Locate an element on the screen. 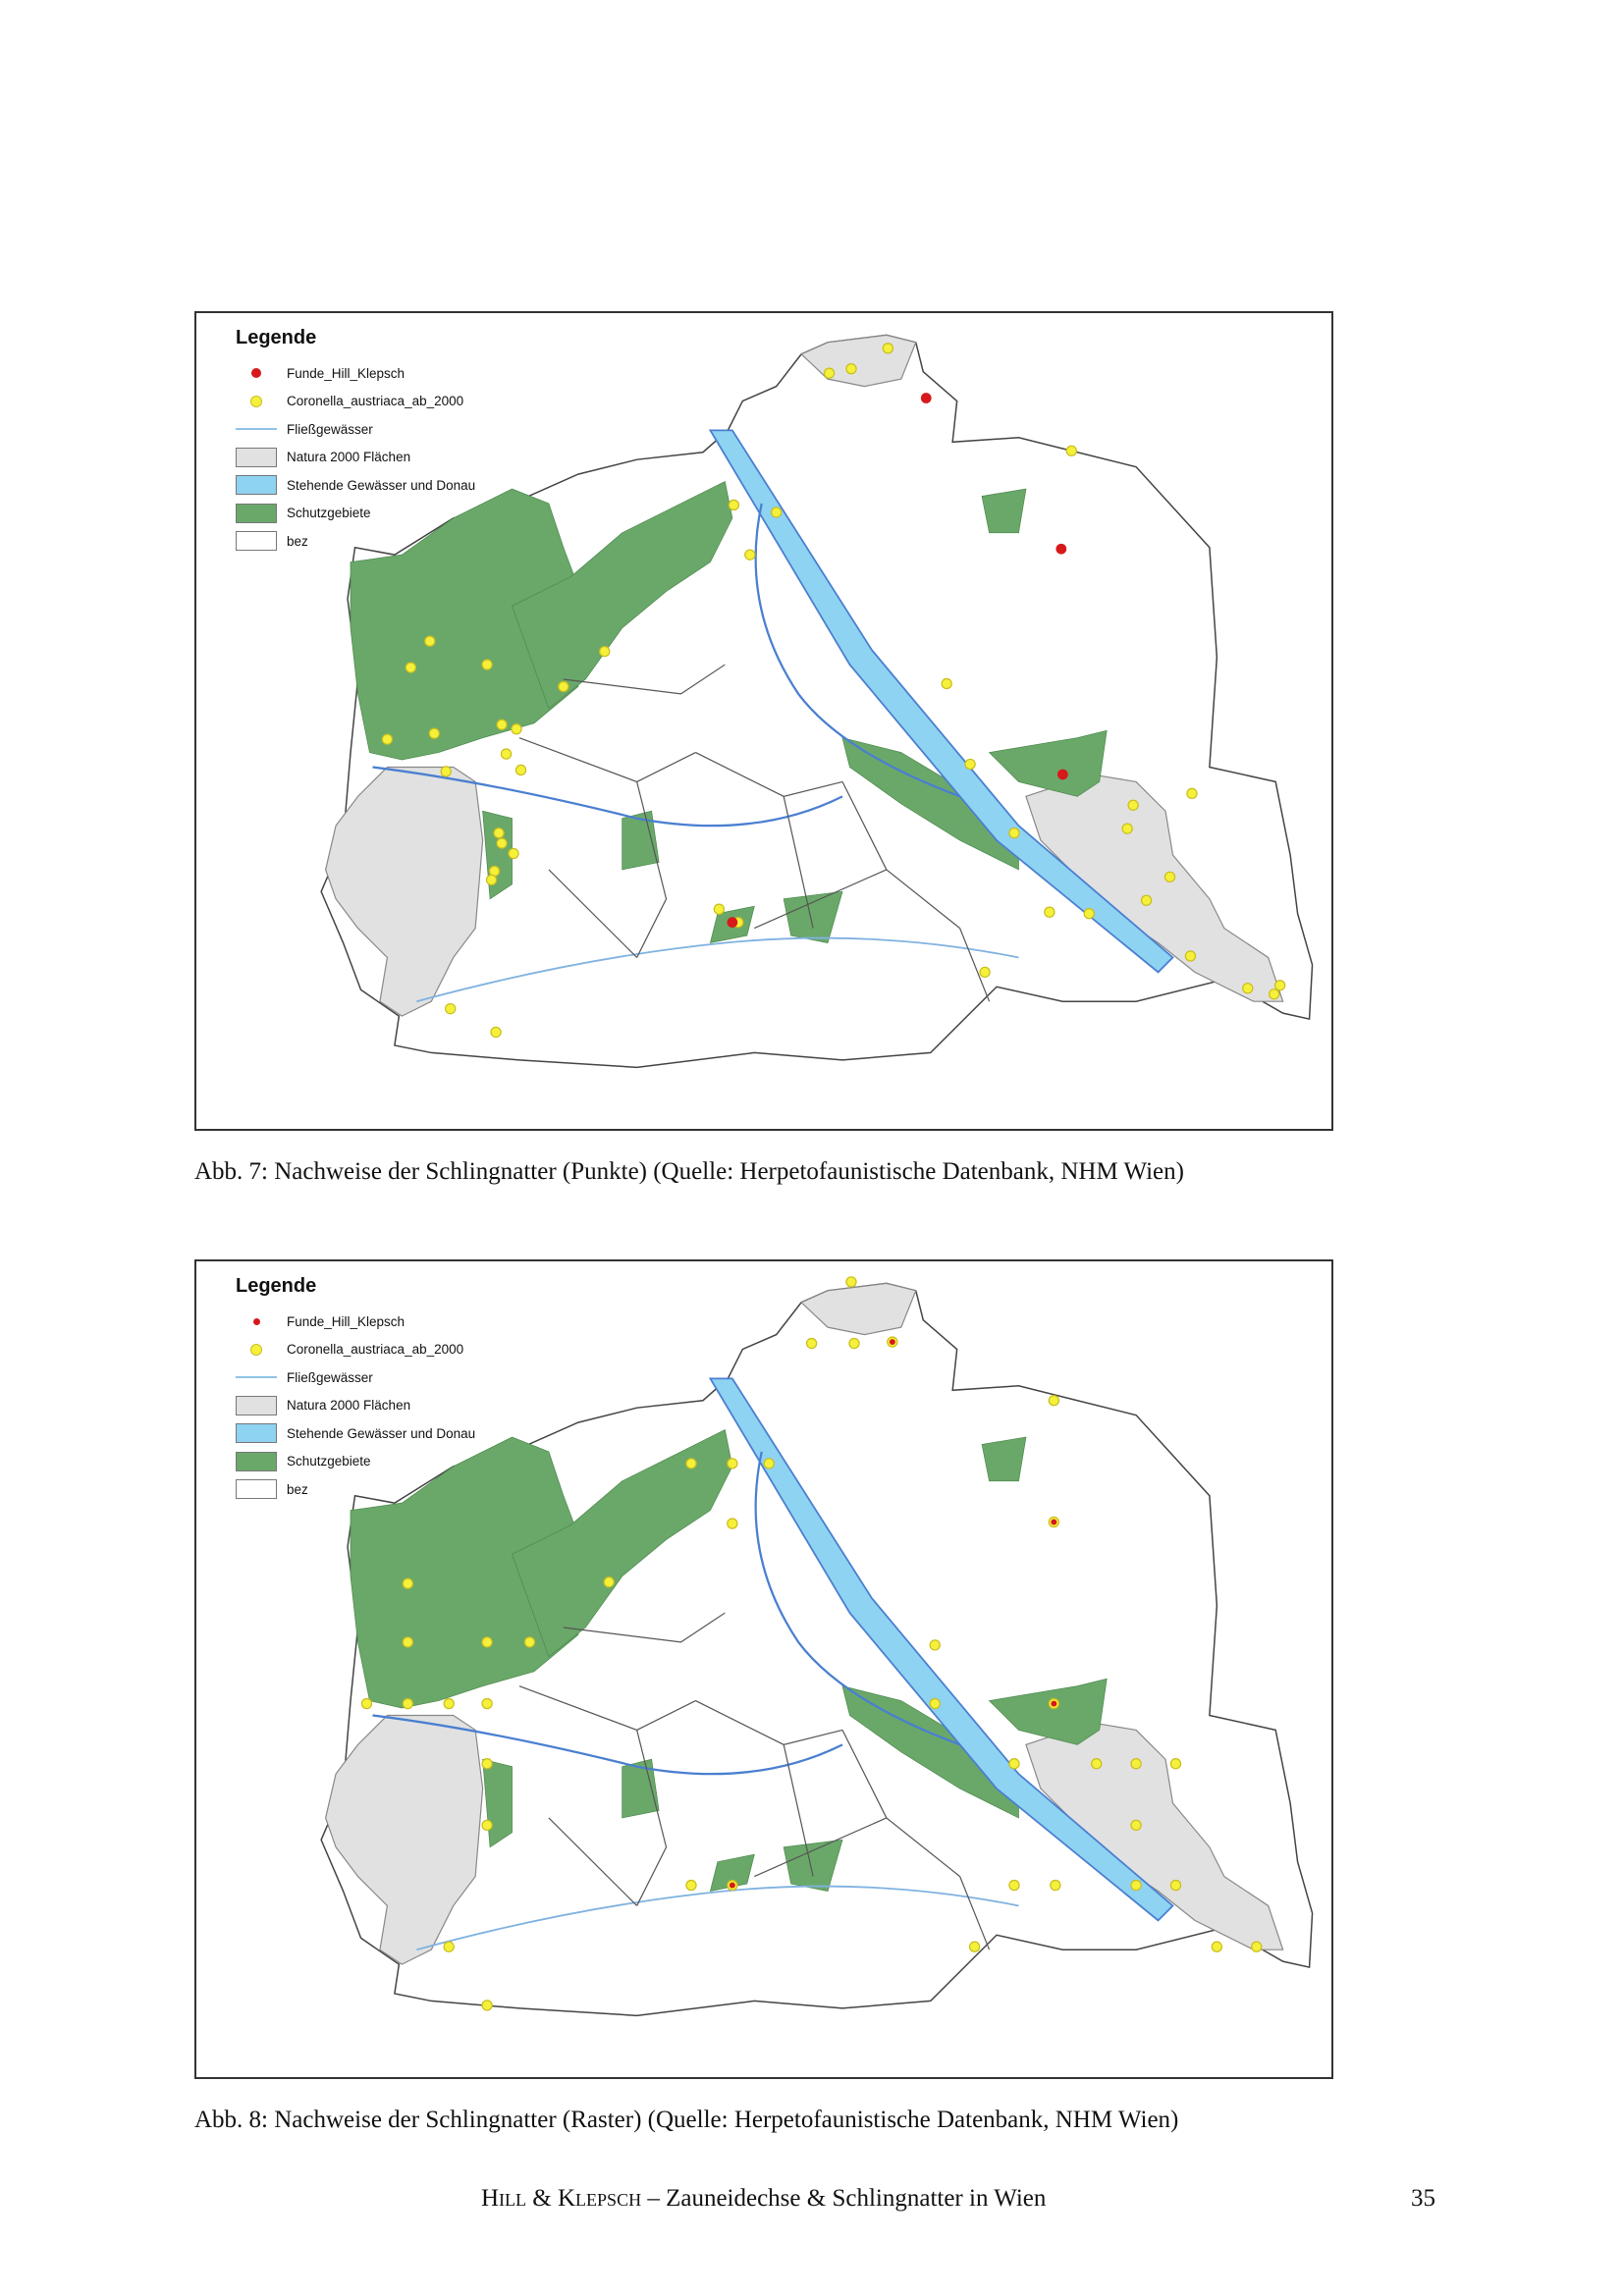 This screenshot has height=2296, width=1623. legend-label: Natura 2000 Flächen is located at coordinates (349, 1406).